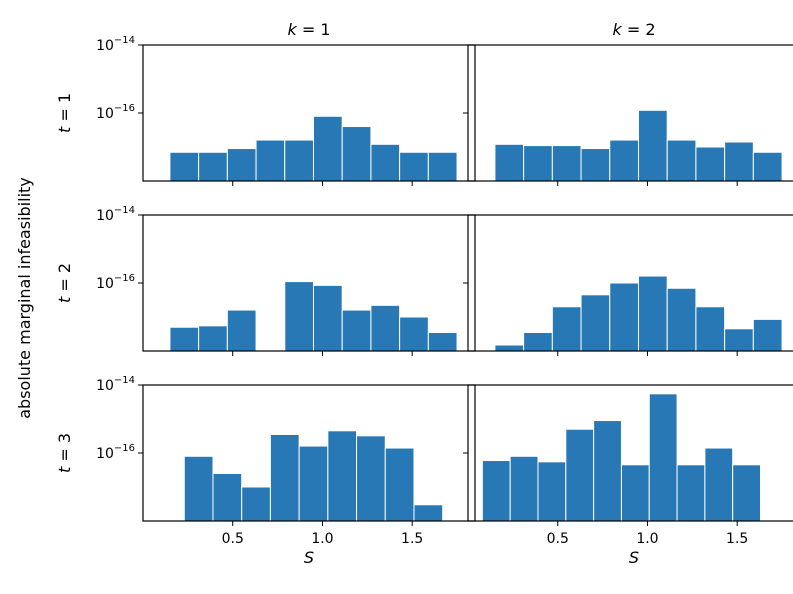 The image size is (793, 594). I want to click on panel-t2-k2, so click(628, 285).